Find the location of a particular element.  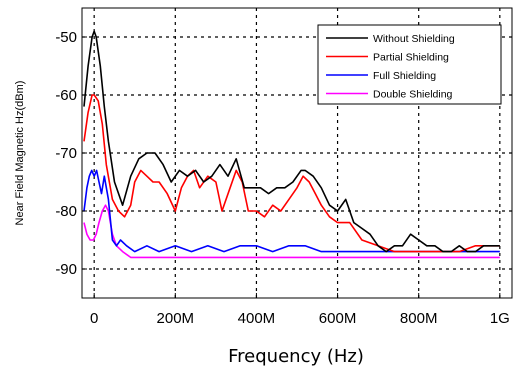

y-tick-label: -50 is located at coordinates (66, 37).